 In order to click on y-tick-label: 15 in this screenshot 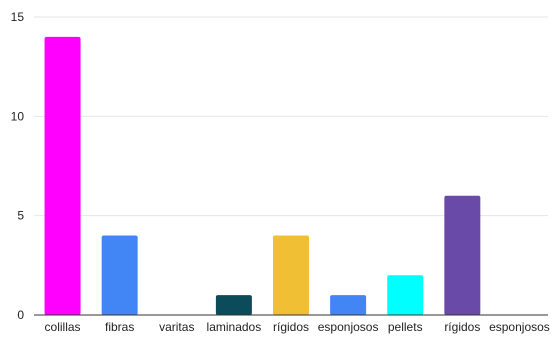, I will do `click(18, 17)`.